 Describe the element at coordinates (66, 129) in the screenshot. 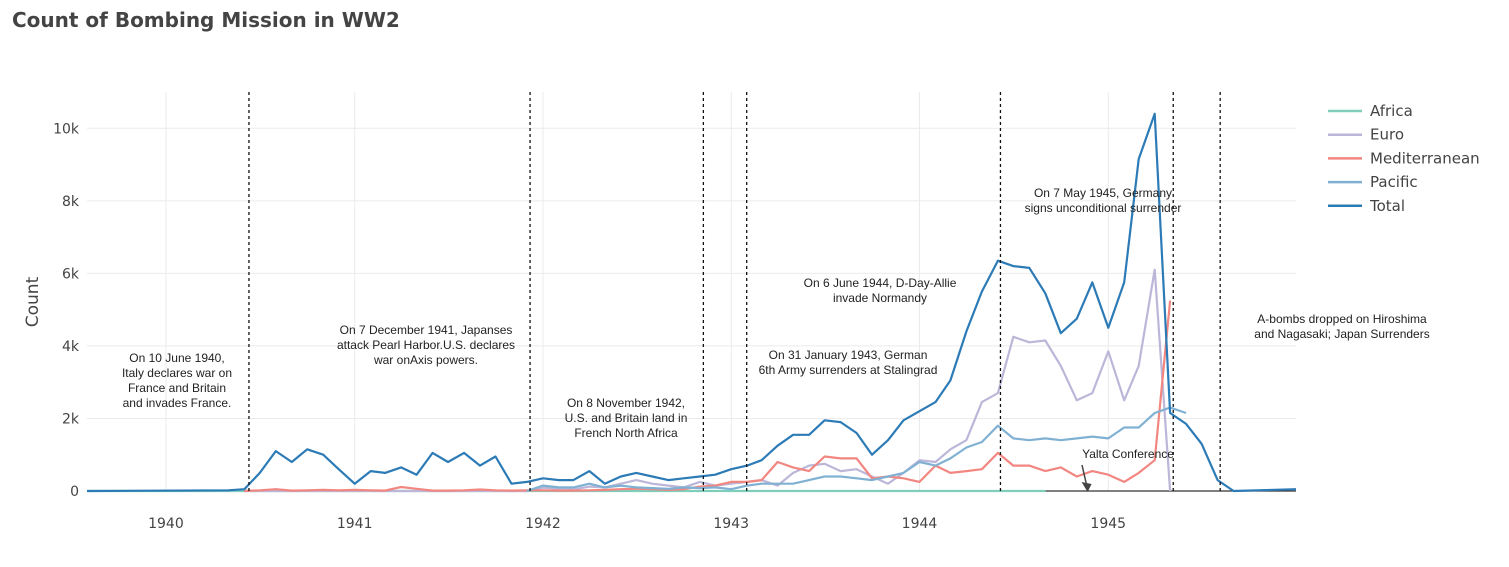

I see `y-tick-label: 10k` at that location.